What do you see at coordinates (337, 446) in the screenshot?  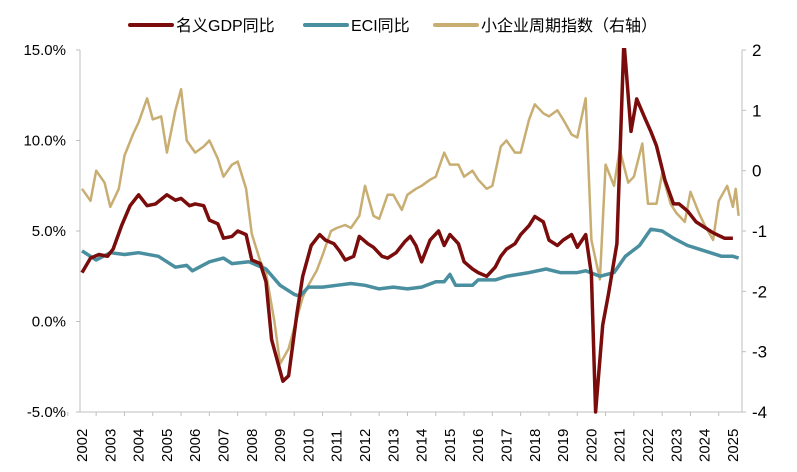 I see `x-tick-label: 2011` at bounding box center [337, 446].